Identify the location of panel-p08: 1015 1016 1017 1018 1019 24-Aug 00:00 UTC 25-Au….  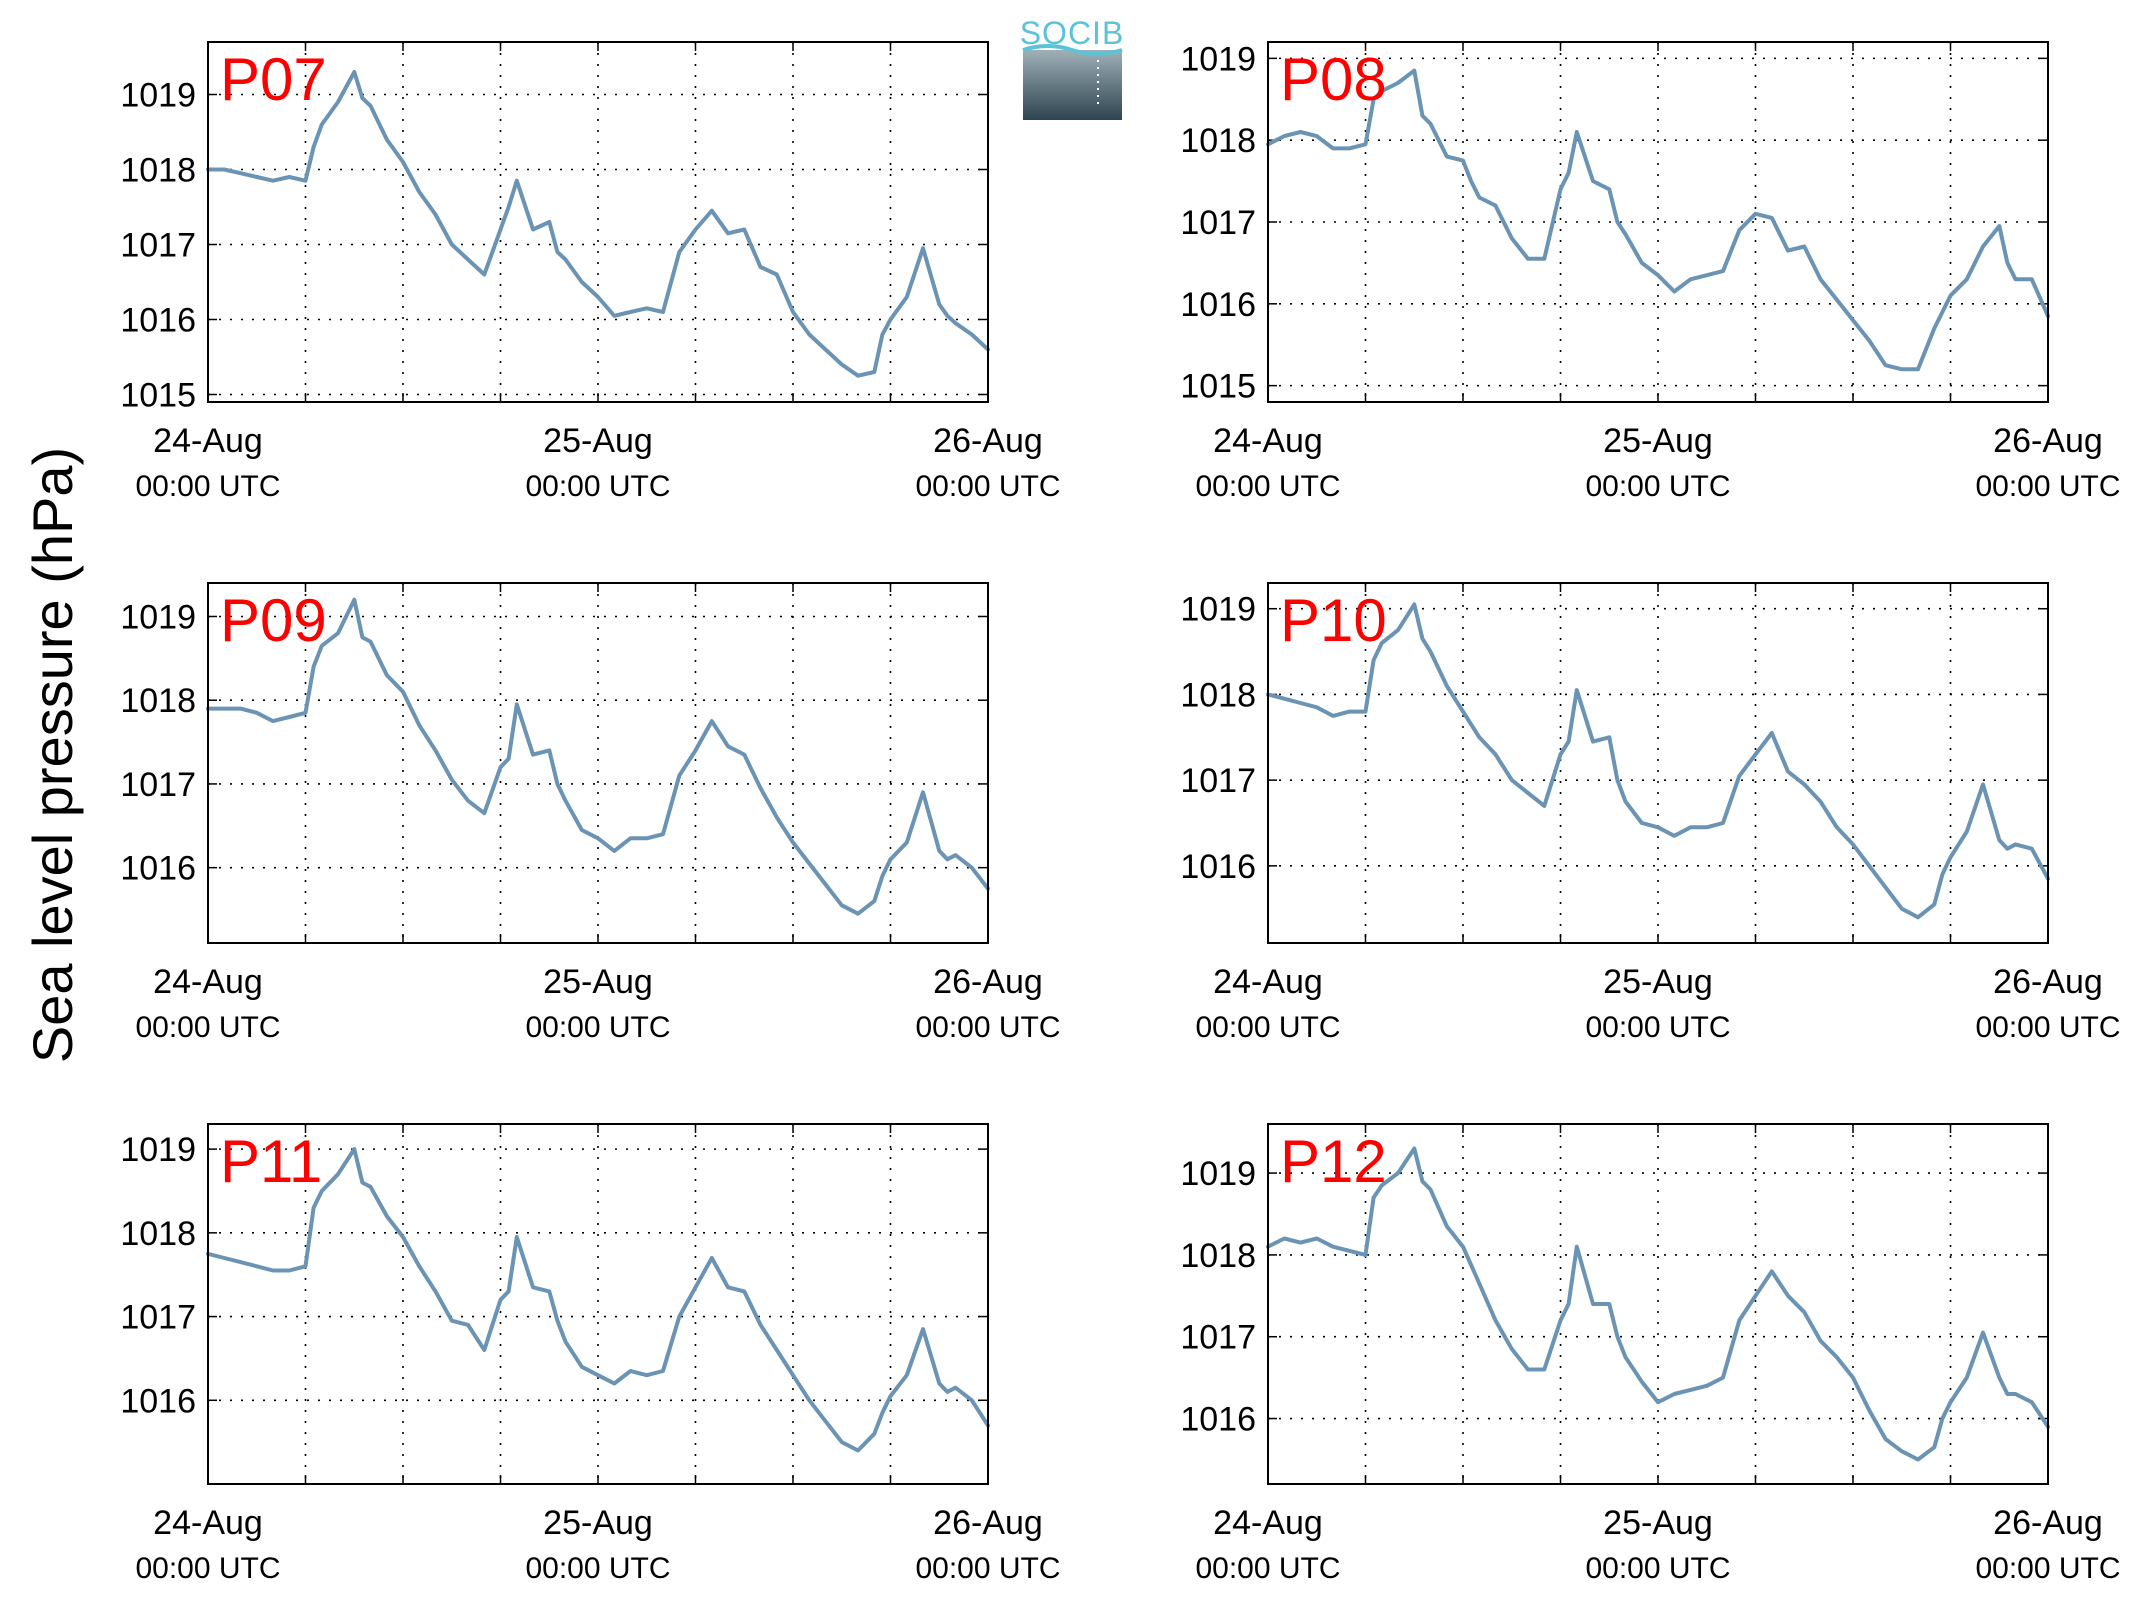
(1650, 271).